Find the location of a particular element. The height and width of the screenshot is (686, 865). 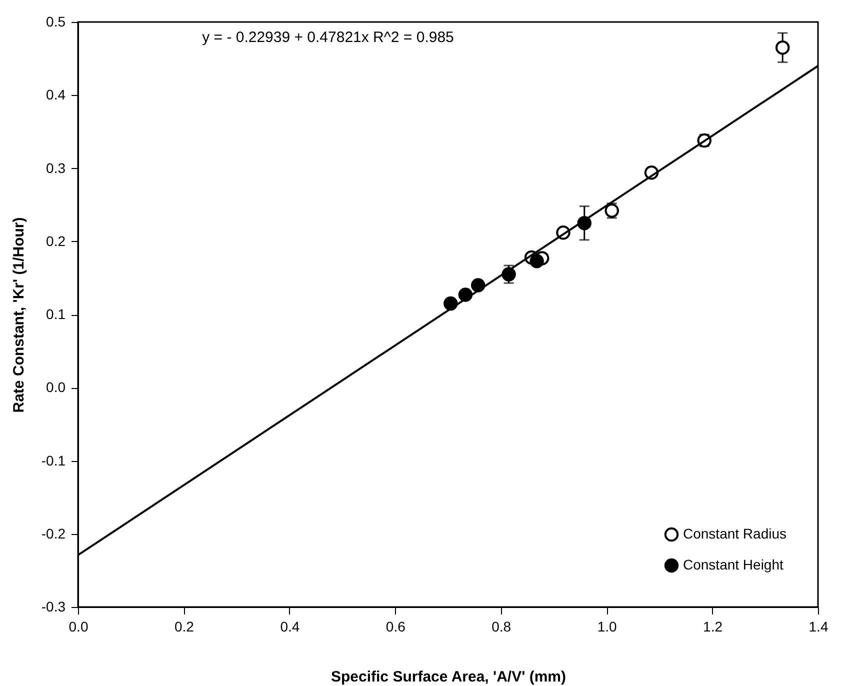

y-tick-label: 0.4 is located at coordinates (56, 94).